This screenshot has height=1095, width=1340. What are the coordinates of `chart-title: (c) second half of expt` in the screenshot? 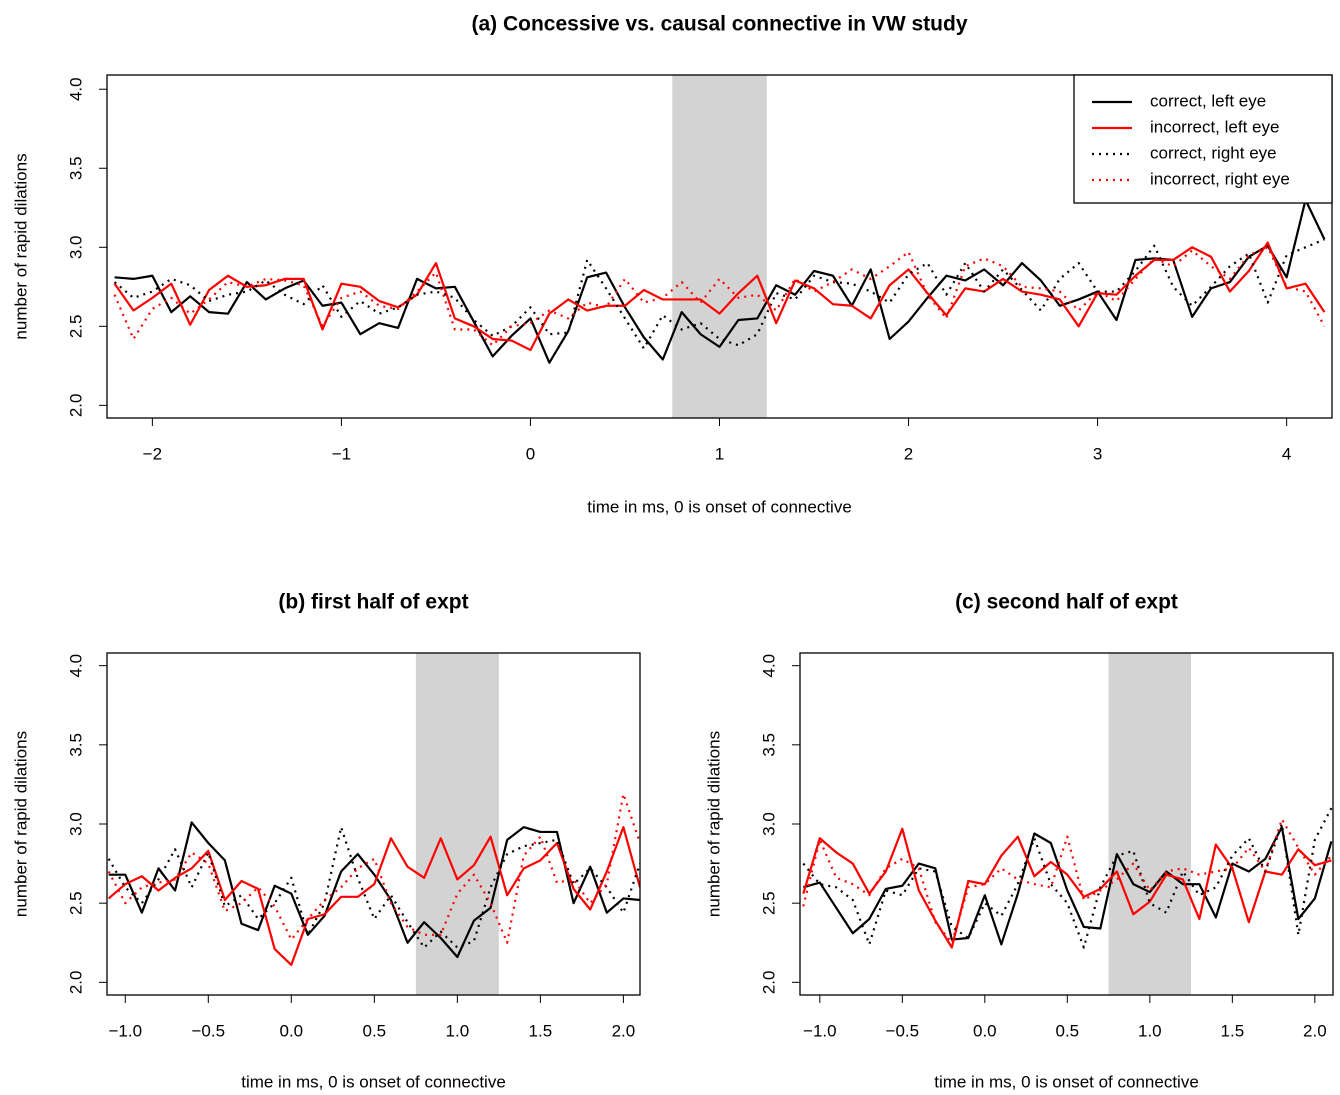 It's located at (1066, 602).